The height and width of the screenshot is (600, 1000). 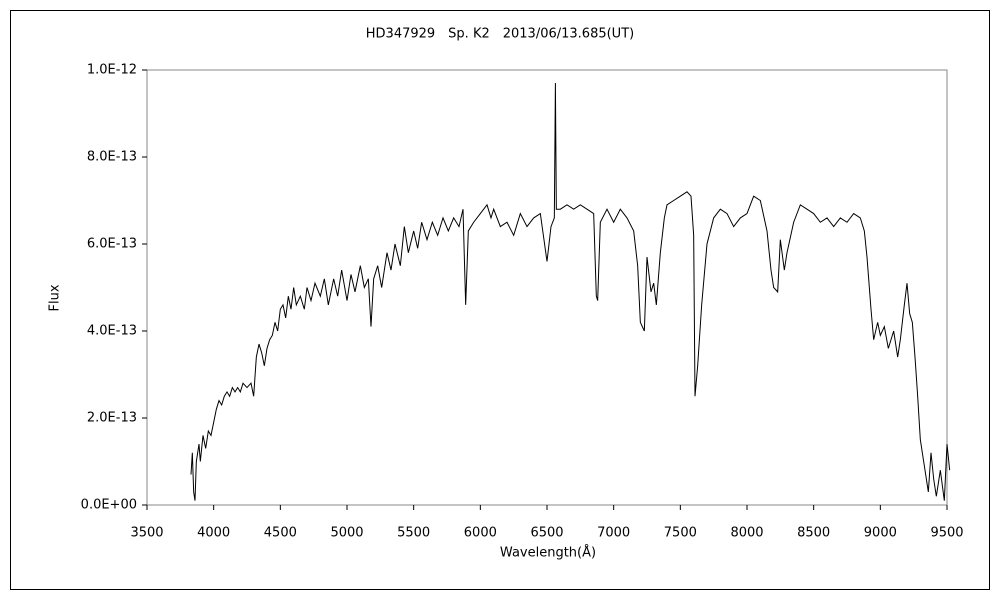 What do you see at coordinates (112, 157) in the screenshot?
I see `y-tick-label: 8.0E-13` at bounding box center [112, 157].